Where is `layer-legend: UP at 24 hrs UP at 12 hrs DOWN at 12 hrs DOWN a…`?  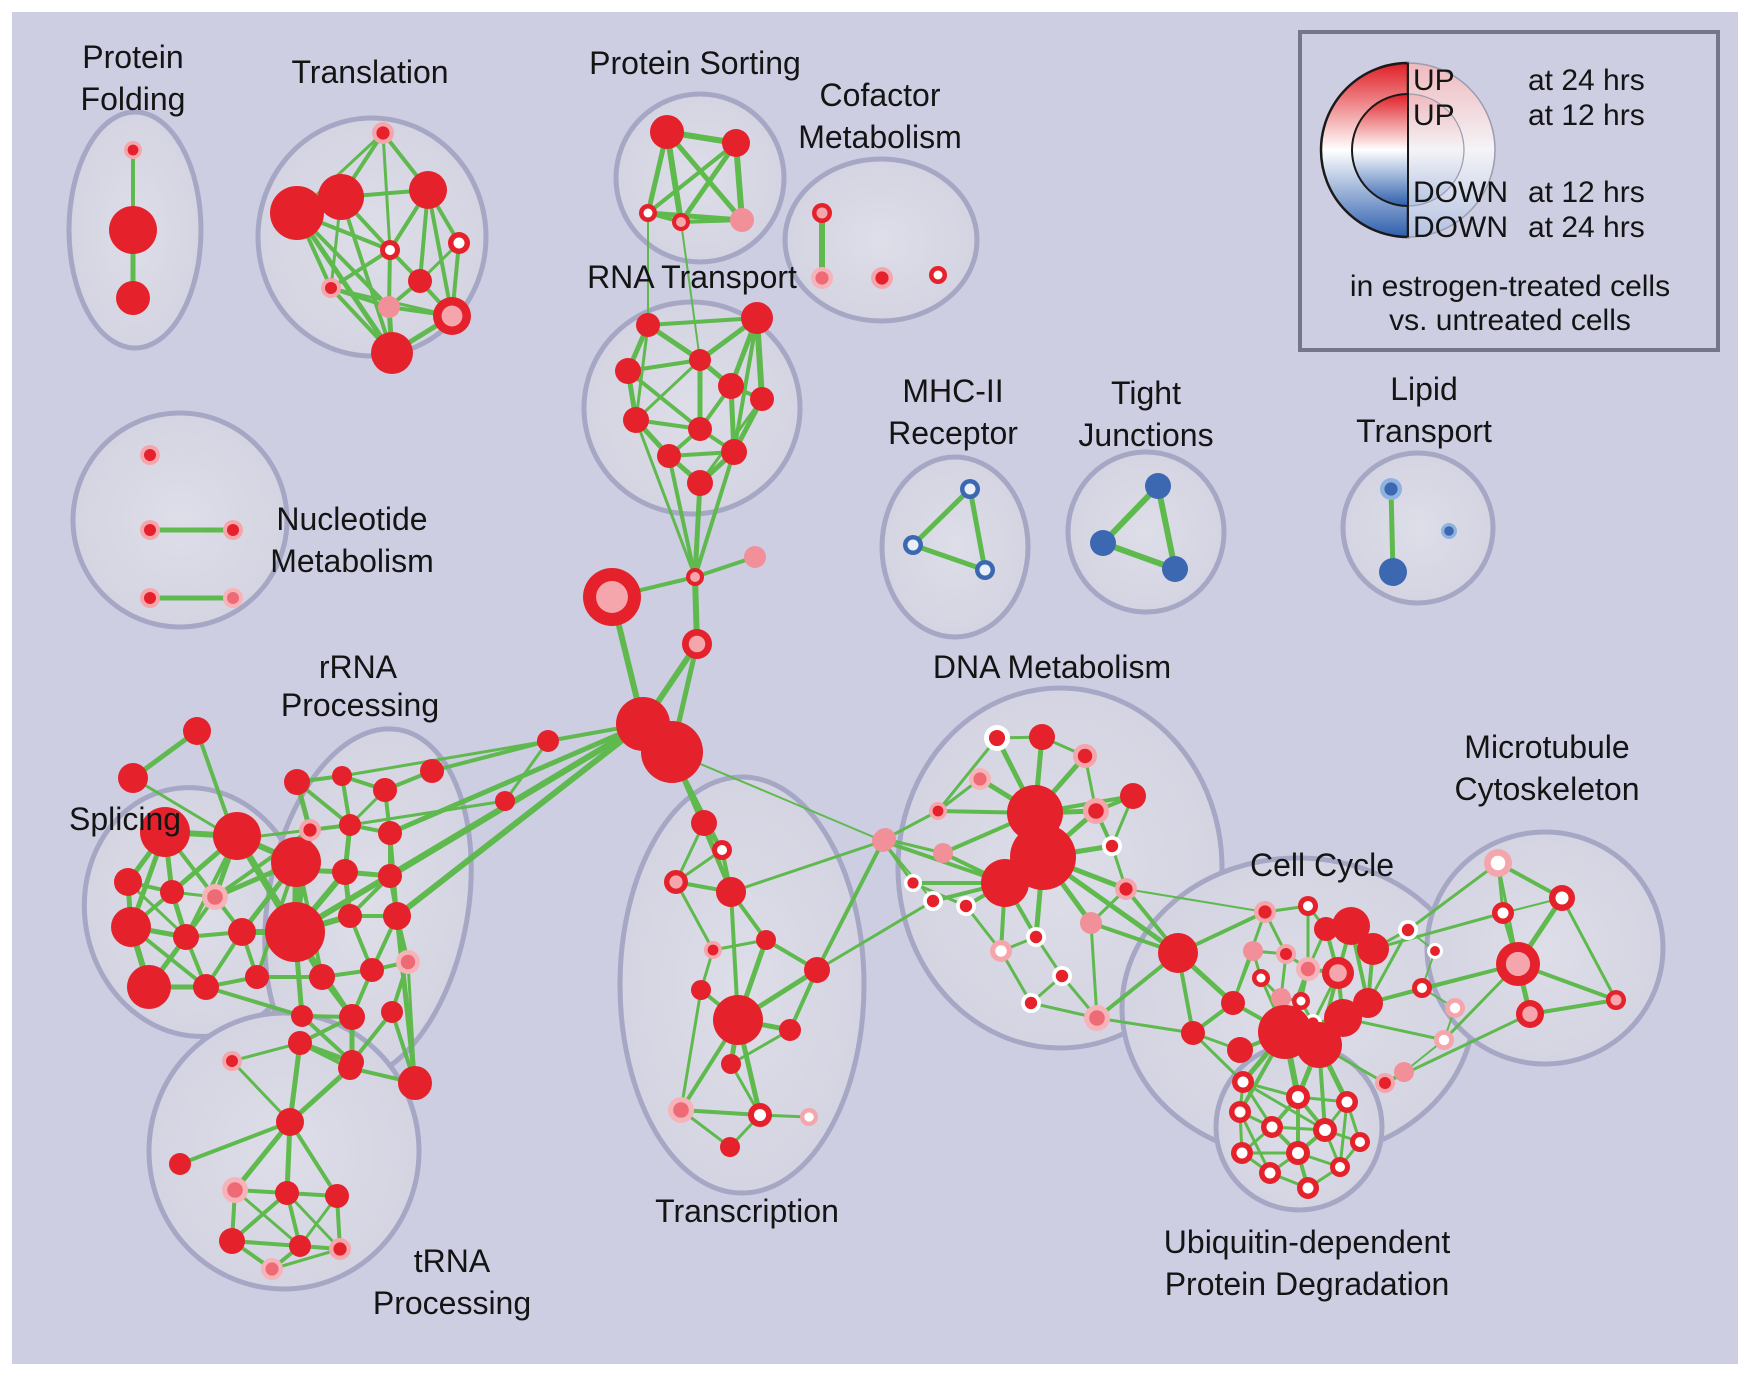
layer-legend: UP at 24 hrs UP at 12 hrs DOWN at 12 hrs DOWN a… is located at coordinates (1509, 191).